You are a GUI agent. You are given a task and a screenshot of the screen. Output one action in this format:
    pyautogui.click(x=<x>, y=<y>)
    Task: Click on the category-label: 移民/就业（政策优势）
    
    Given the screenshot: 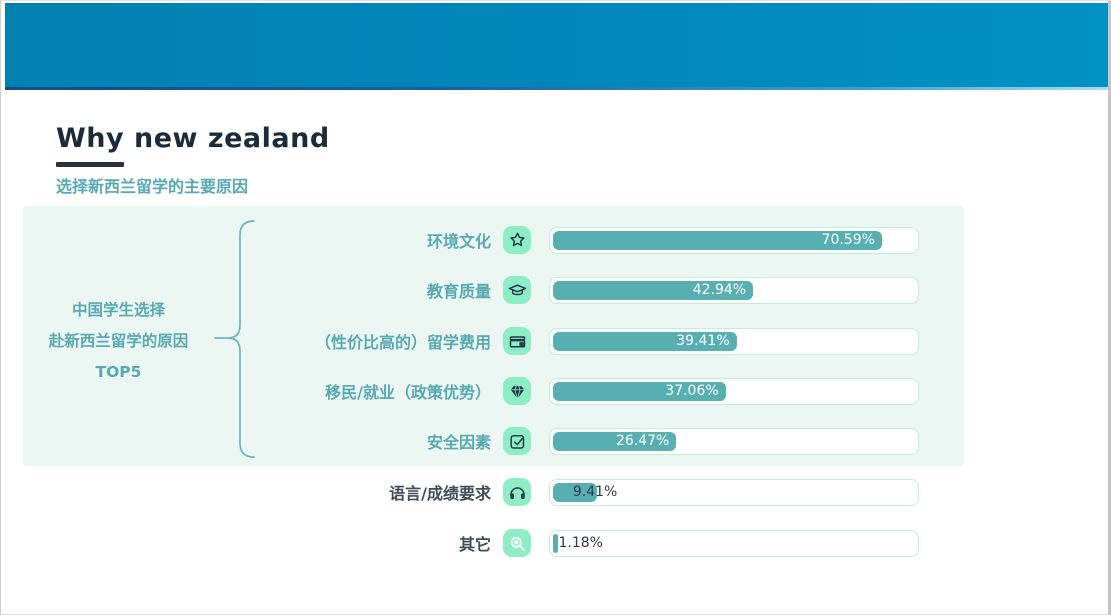 What is the action you would take?
    pyautogui.click(x=408, y=392)
    